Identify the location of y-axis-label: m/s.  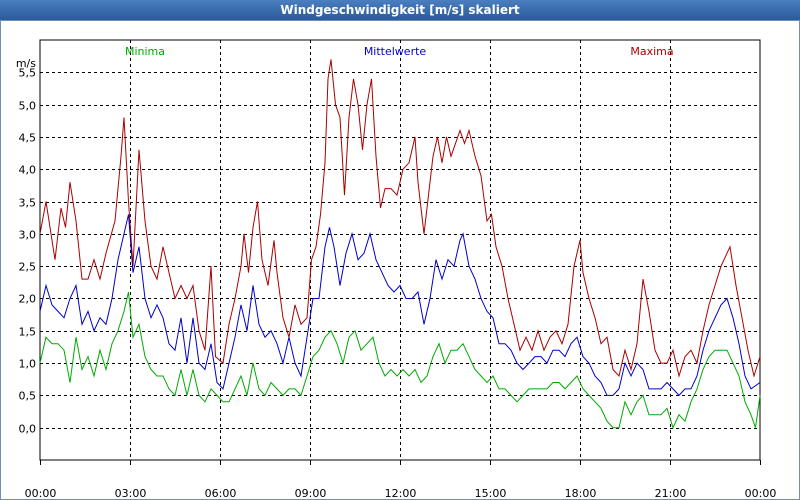
(26, 63).